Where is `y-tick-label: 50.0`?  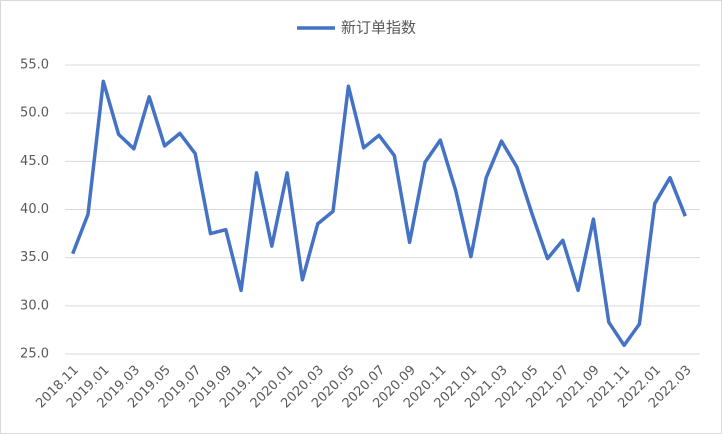 y-tick-label: 50.0 is located at coordinates (34, 113).